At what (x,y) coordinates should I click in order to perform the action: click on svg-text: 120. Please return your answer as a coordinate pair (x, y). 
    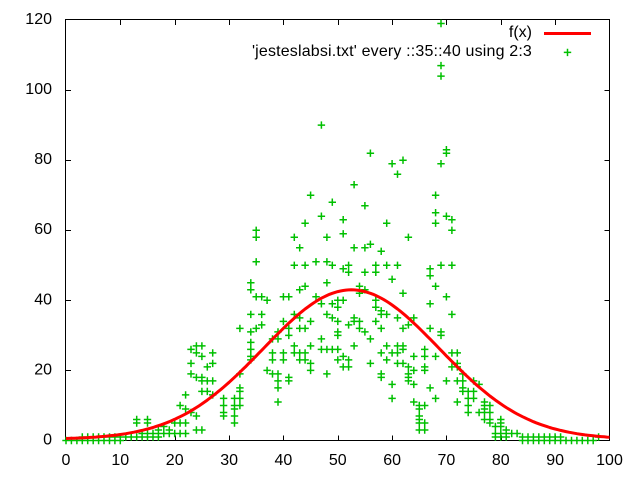
    Looking at the image, I should click on (38, 19).